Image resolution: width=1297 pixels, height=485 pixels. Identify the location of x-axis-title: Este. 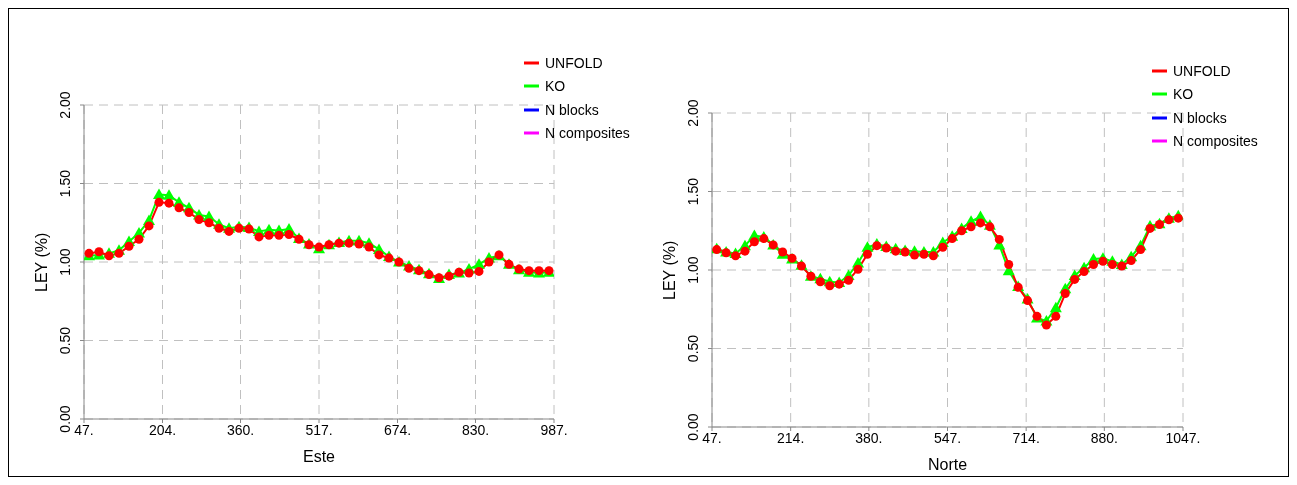
(319, 456).